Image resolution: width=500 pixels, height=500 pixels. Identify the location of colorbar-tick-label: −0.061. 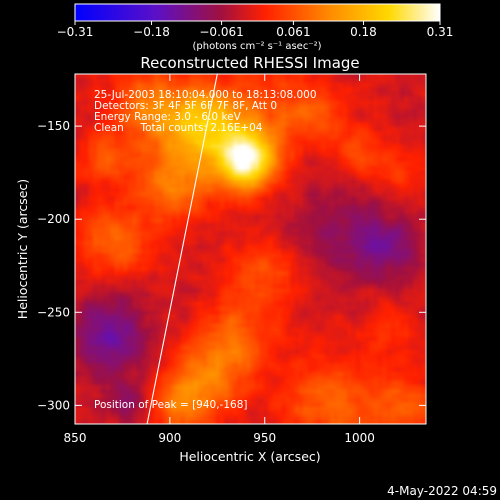
(221, 32).